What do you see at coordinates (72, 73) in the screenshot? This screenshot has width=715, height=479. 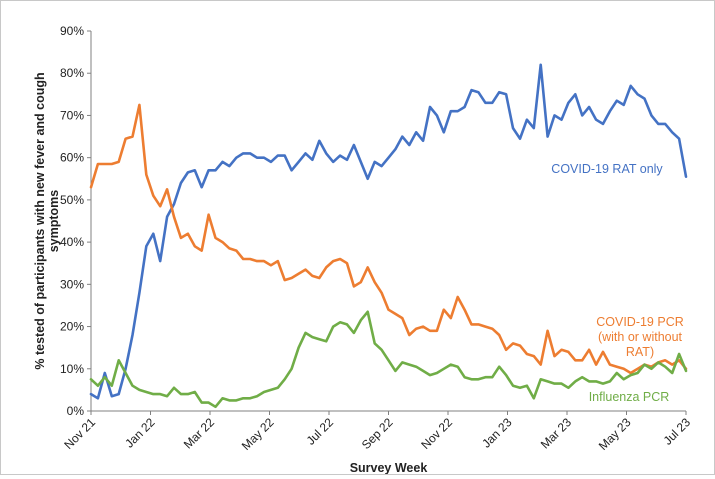 I see `y-tick-label: 80%` at bounding box center [72, 73].